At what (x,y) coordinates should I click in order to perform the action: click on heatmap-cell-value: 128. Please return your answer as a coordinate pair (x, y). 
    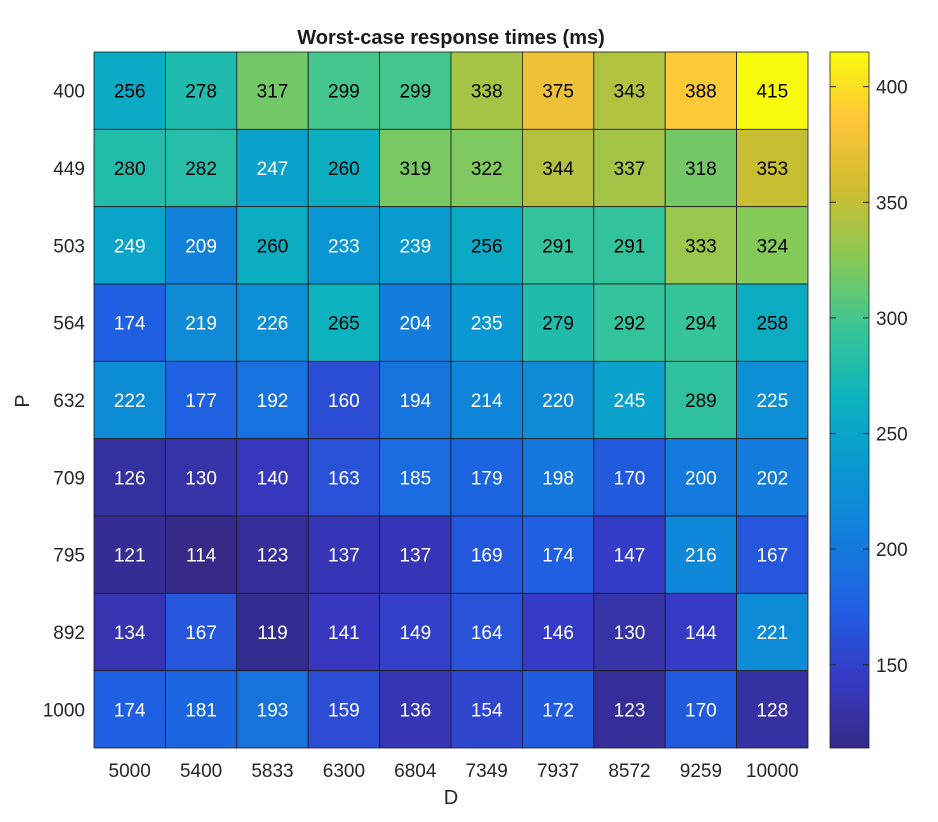
    Looking at the image, I should click on (772, 710).